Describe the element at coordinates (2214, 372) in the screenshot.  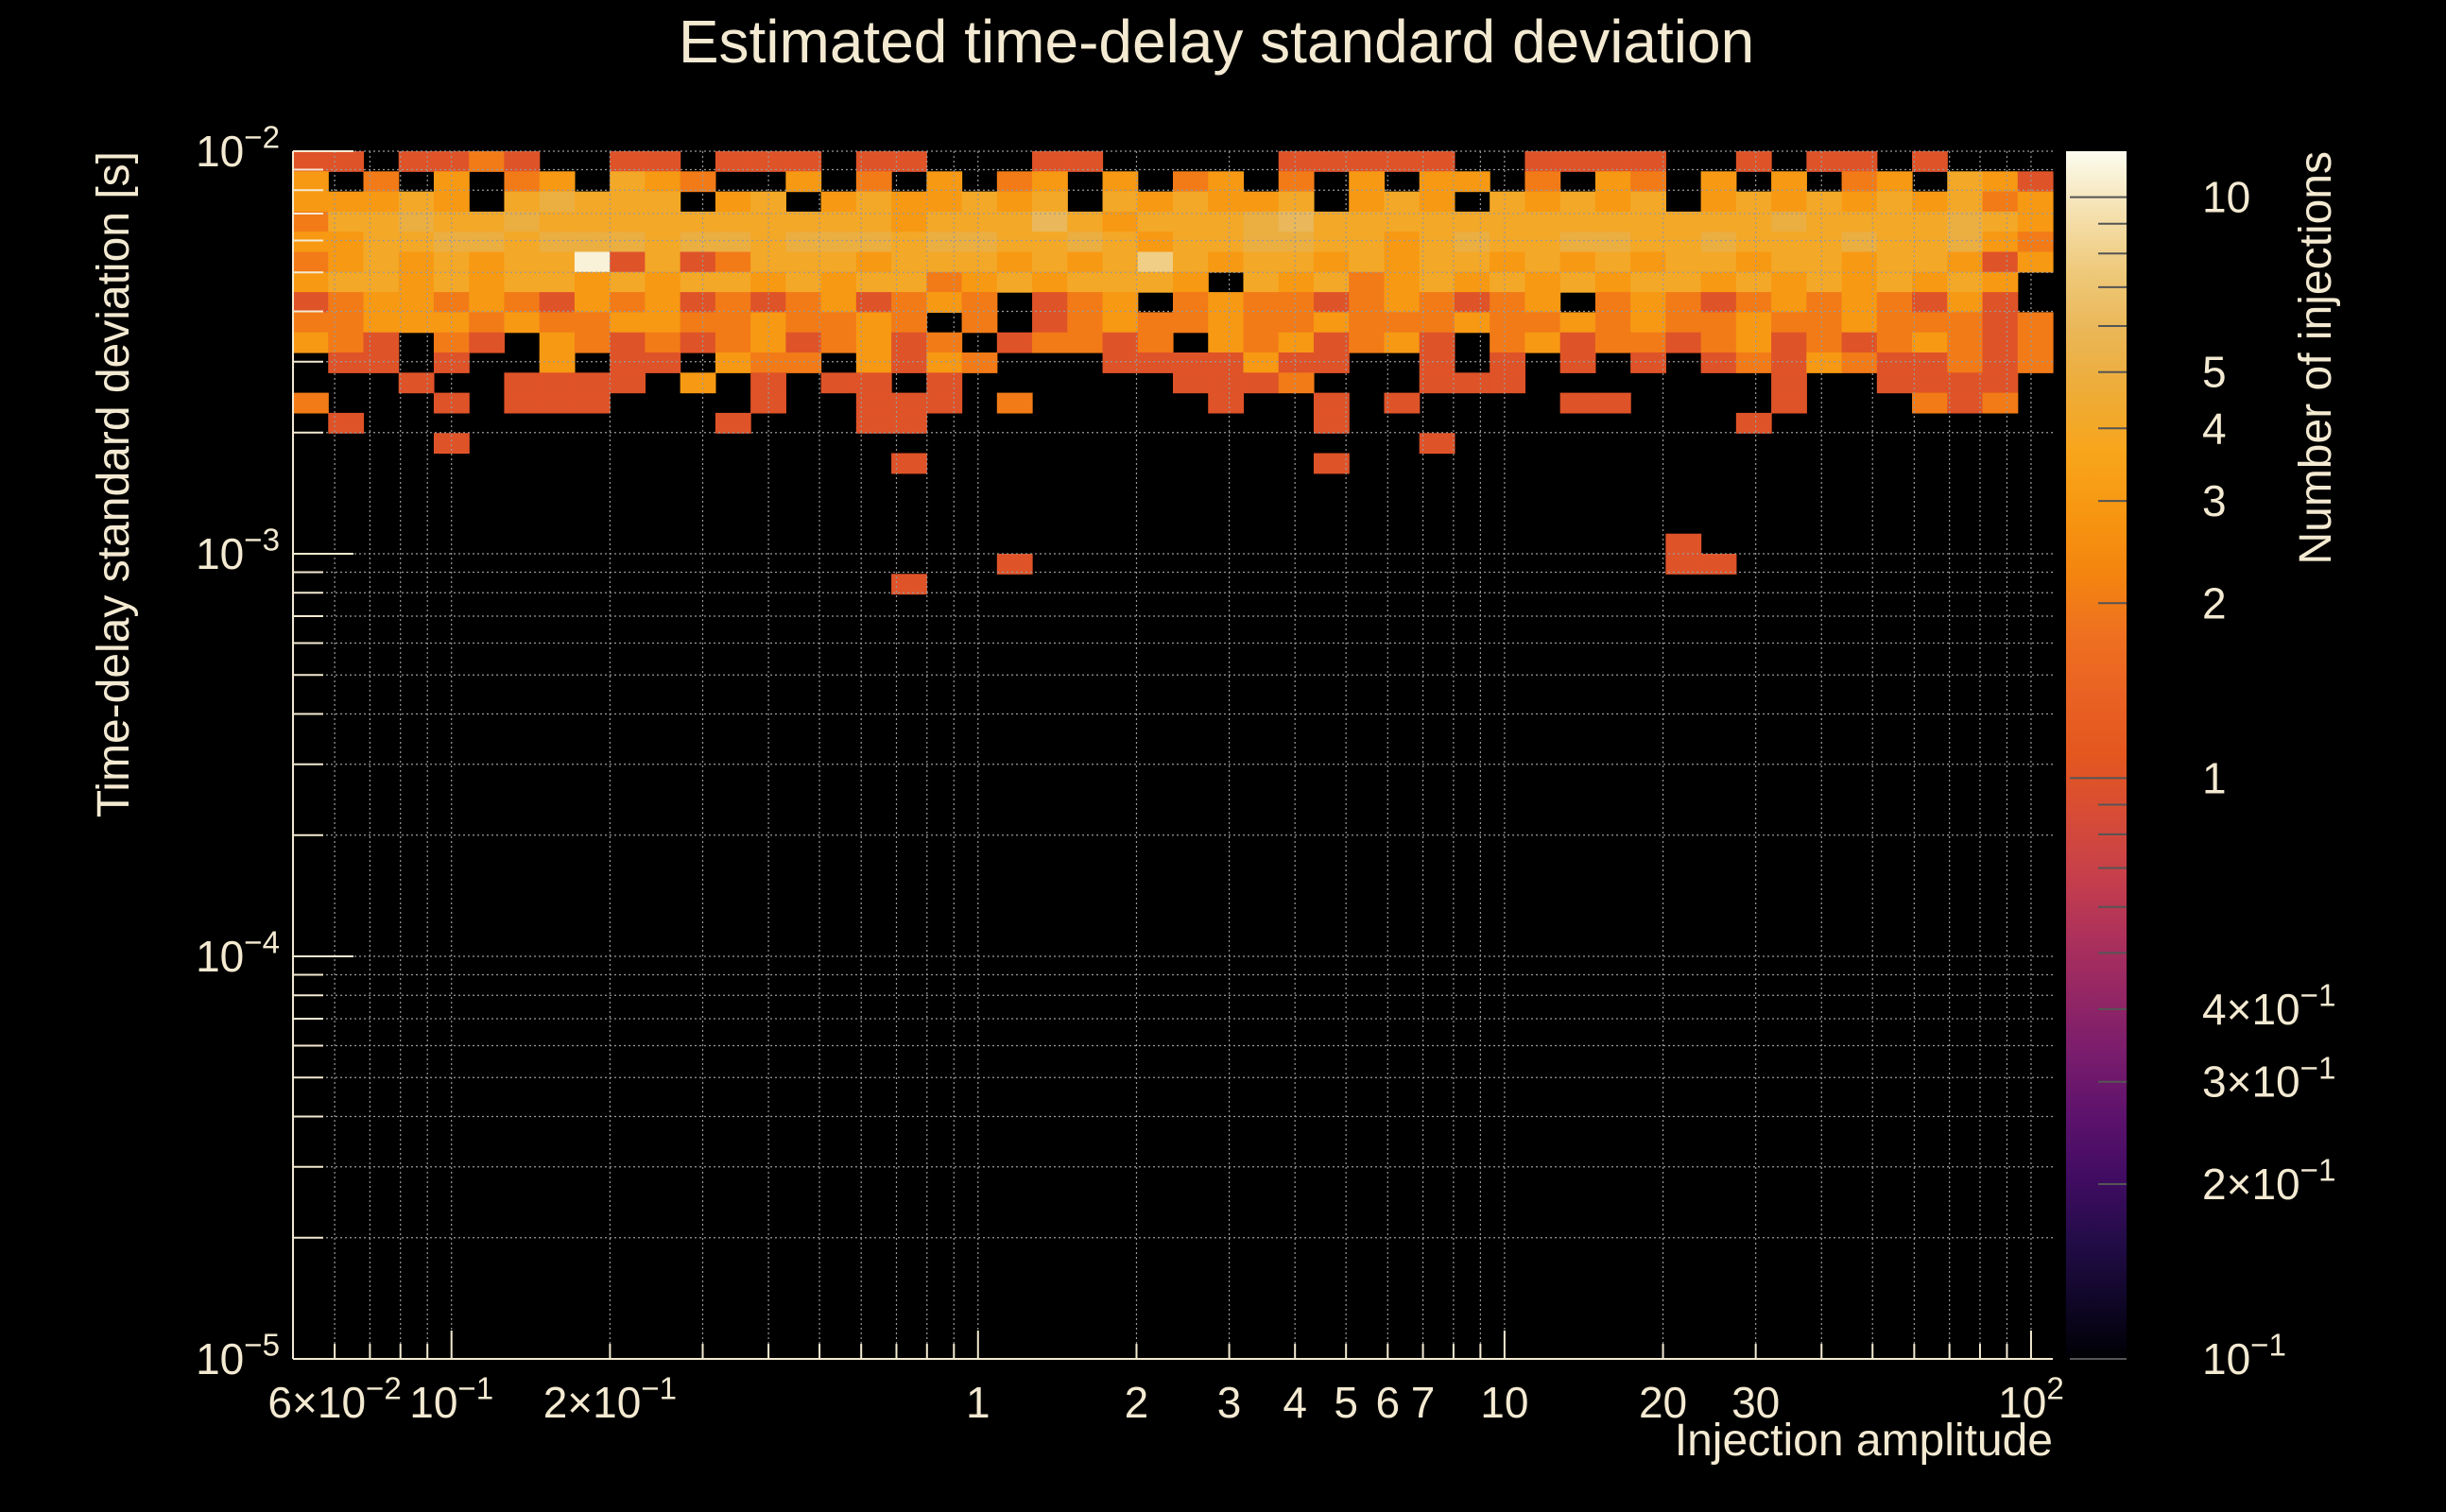
I see `z-tick-label: 5` at that location.